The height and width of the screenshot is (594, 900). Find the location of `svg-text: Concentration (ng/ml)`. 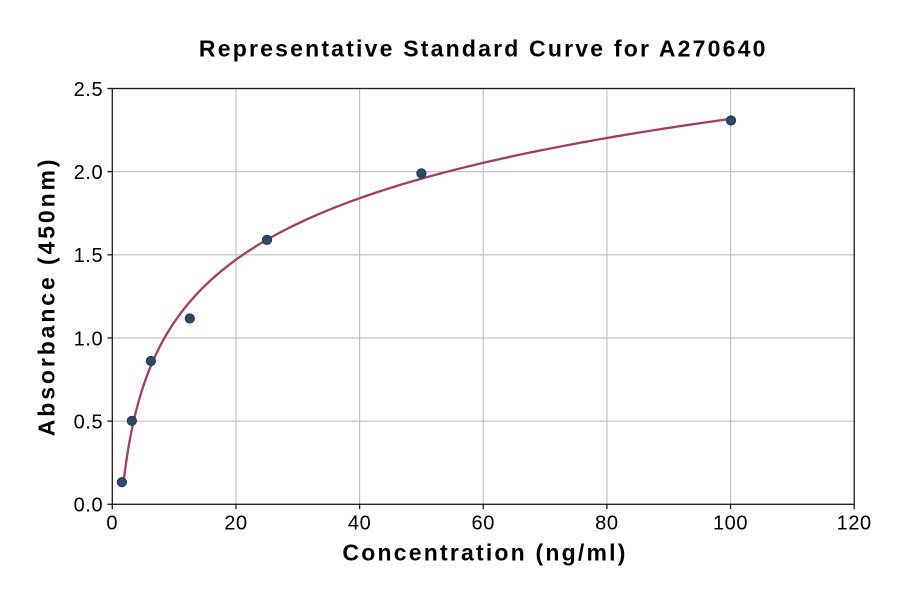

svg-text: Concentration (ng/ml) is located at coordinates (484, 553).